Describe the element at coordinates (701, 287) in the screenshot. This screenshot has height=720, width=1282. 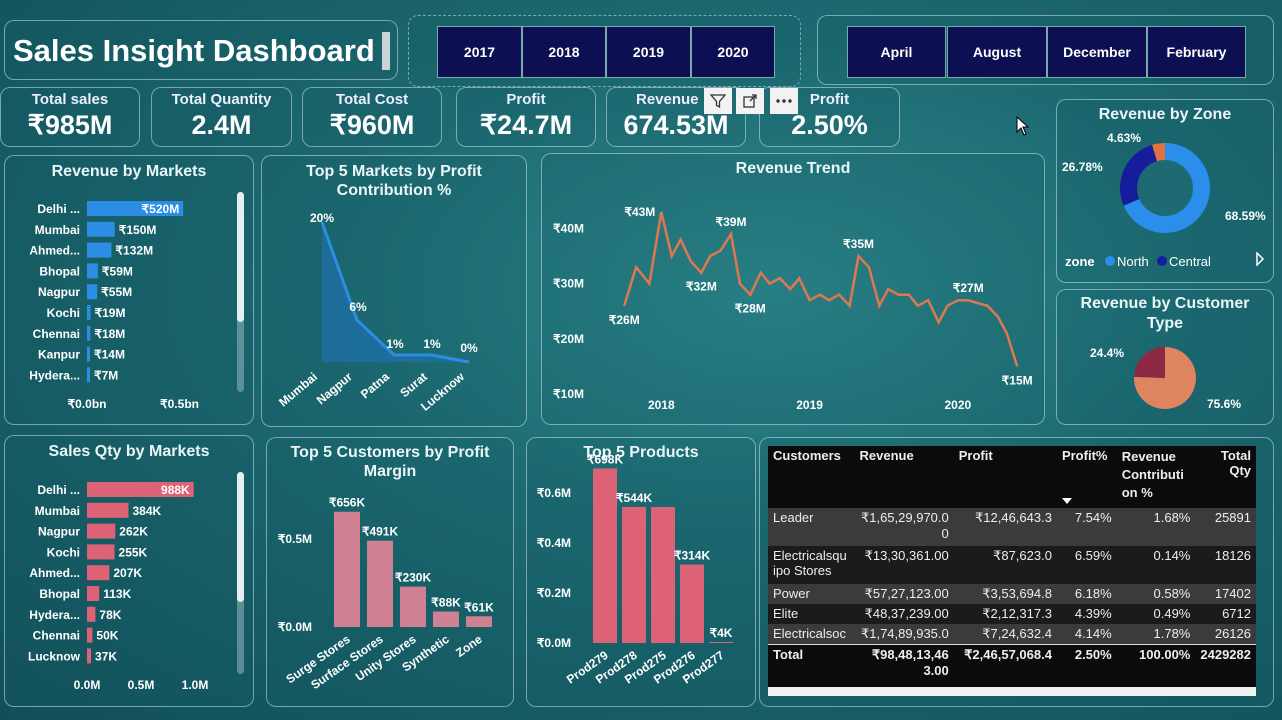
I see `data-label: ₹32M` at that location.